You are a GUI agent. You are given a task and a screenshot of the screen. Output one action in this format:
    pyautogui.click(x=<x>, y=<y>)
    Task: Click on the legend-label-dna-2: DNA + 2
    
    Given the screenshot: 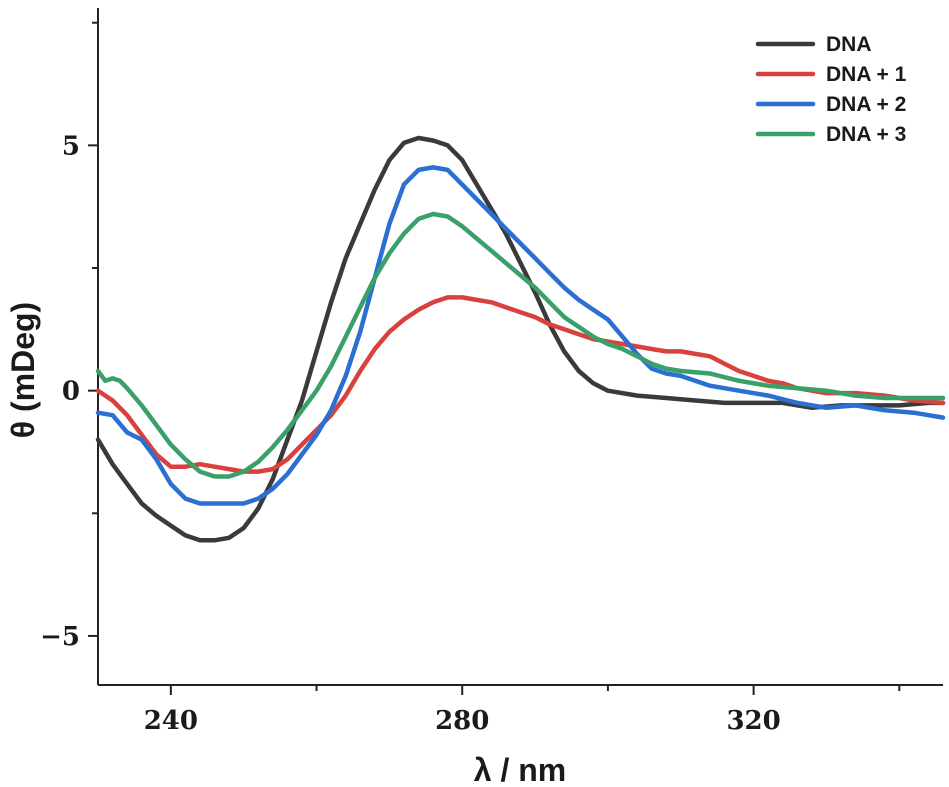 What is the action you would take?
    pyautogui.click(x=866, y=104)
    